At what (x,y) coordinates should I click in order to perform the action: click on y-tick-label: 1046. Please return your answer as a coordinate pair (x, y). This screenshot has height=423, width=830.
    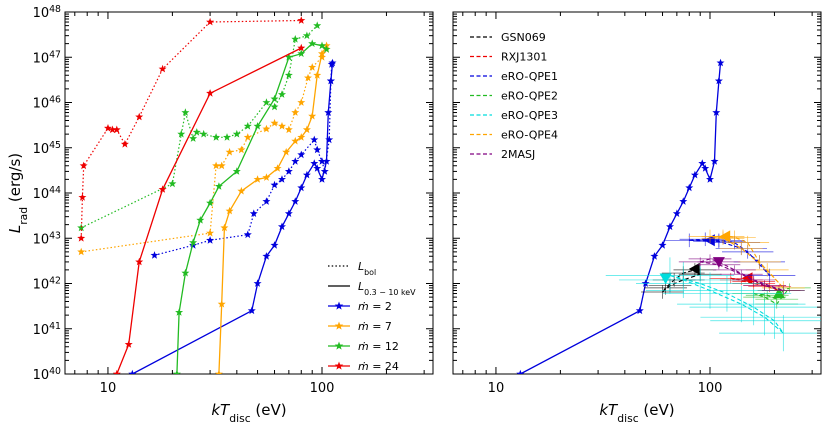
    Looking at the image, I should click on (47, 103).